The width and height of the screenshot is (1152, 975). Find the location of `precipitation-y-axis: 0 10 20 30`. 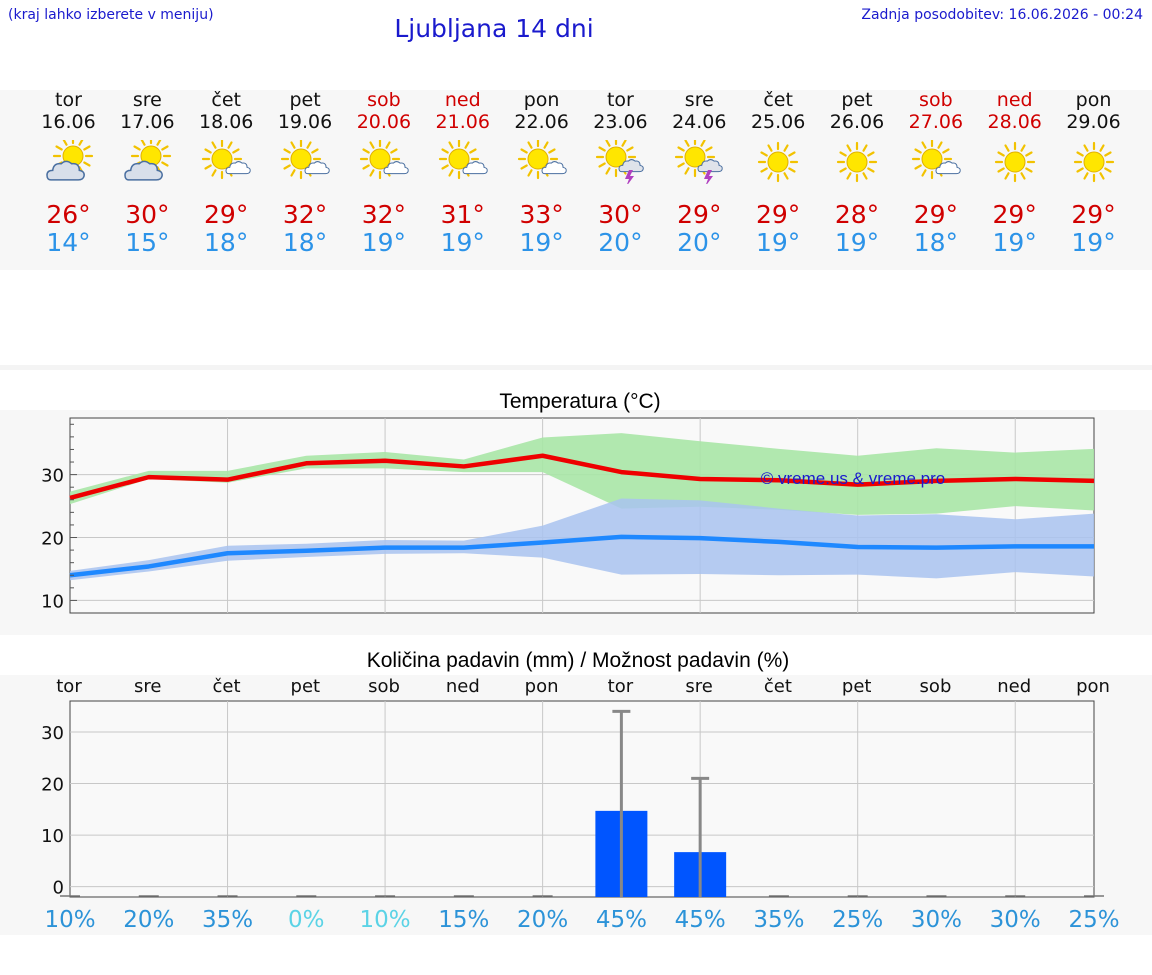

precipitation-y-axis: 0 10 20 30 is located at coordinates (52, 811).